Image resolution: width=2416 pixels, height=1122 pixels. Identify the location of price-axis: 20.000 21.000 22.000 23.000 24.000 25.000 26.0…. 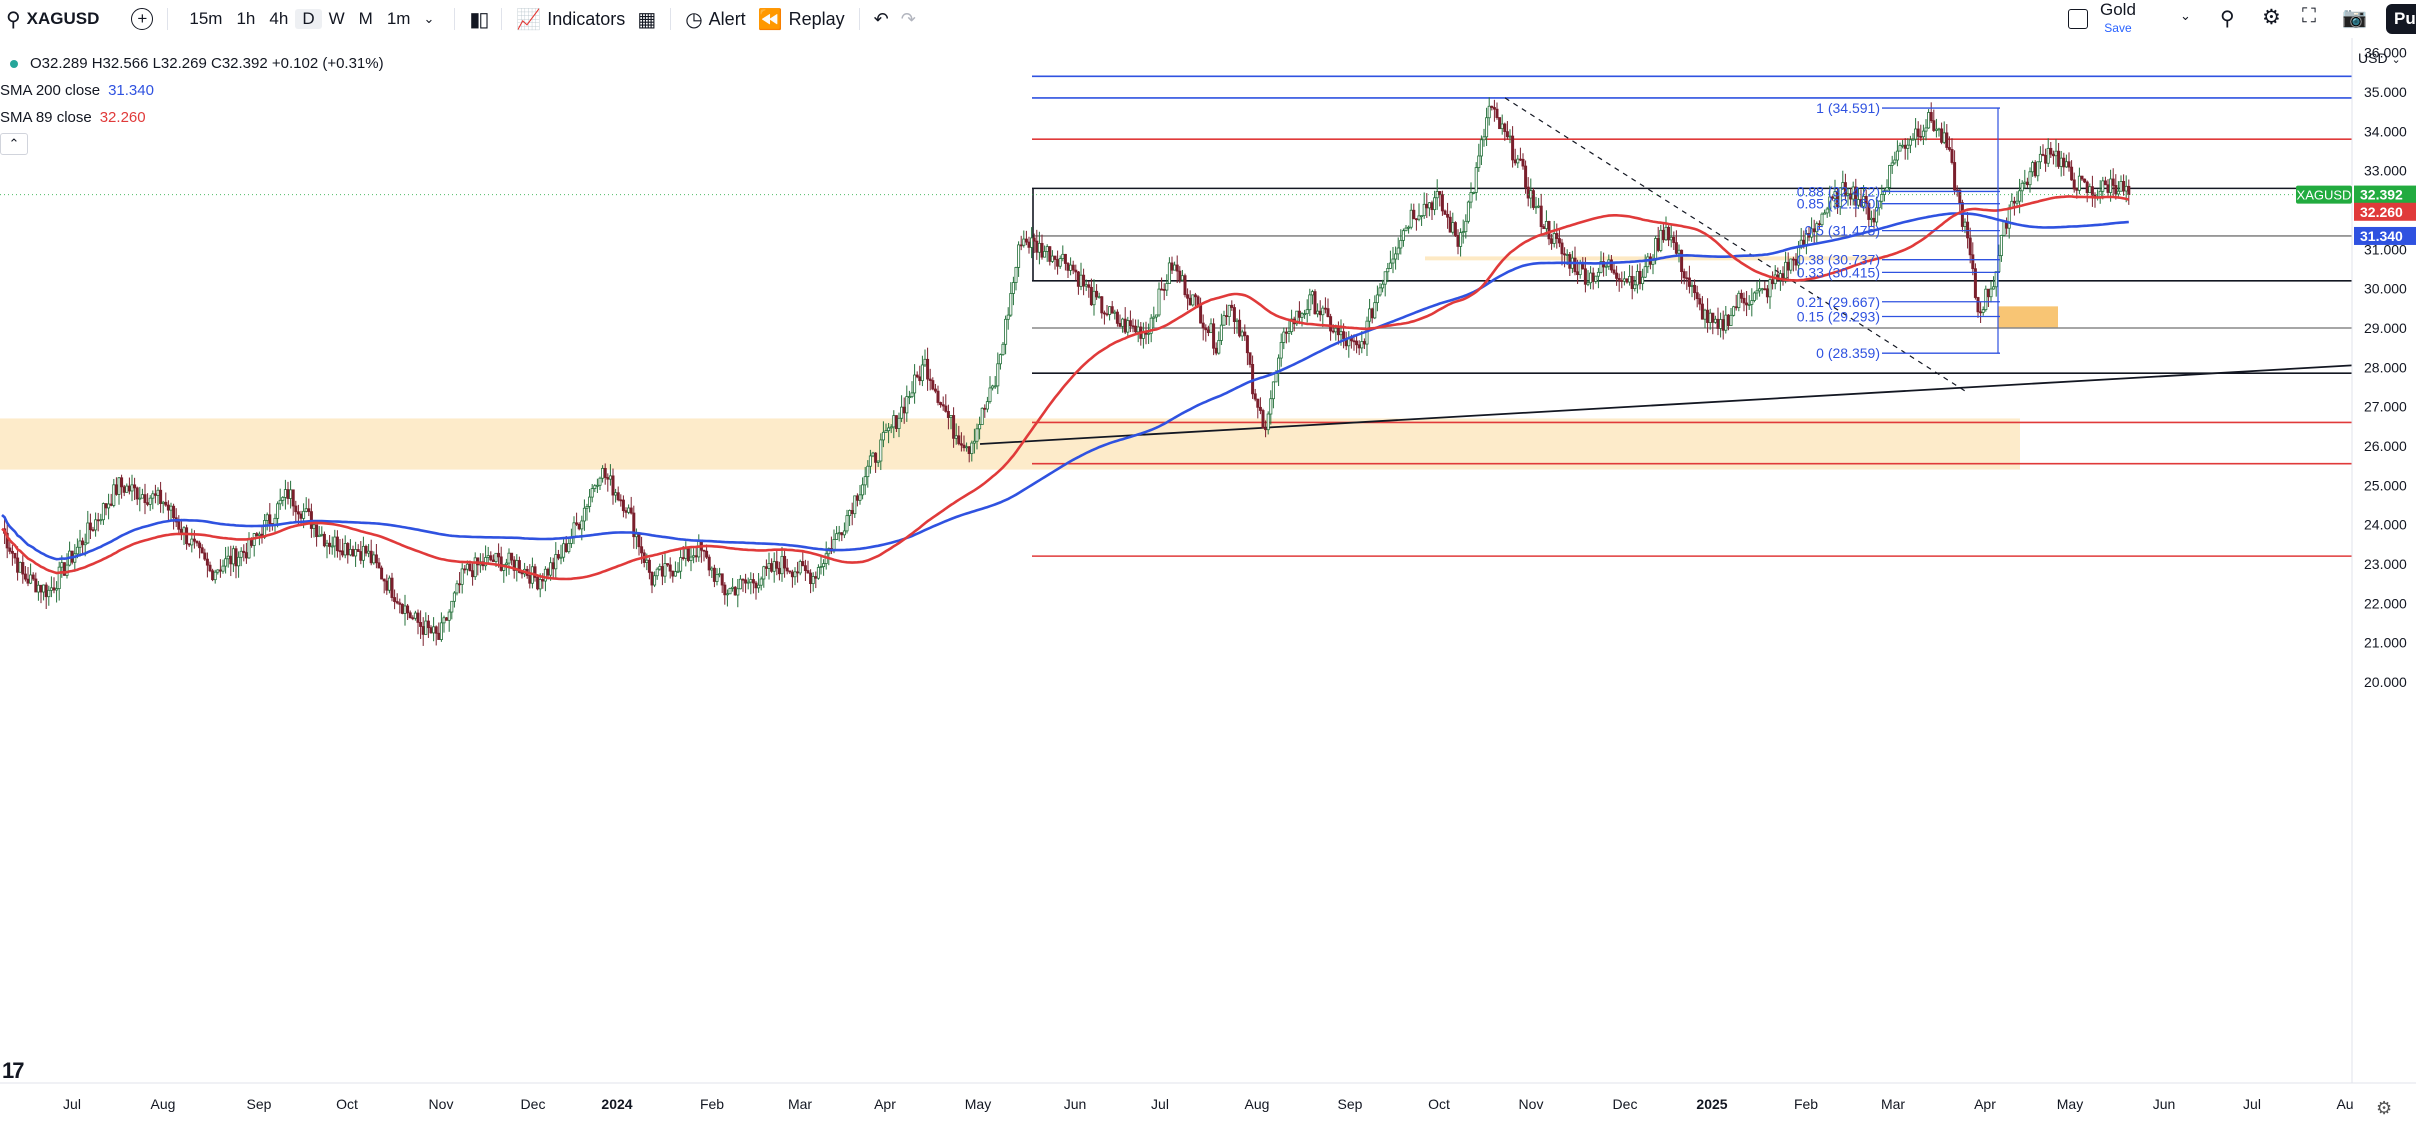
(2385, 367).